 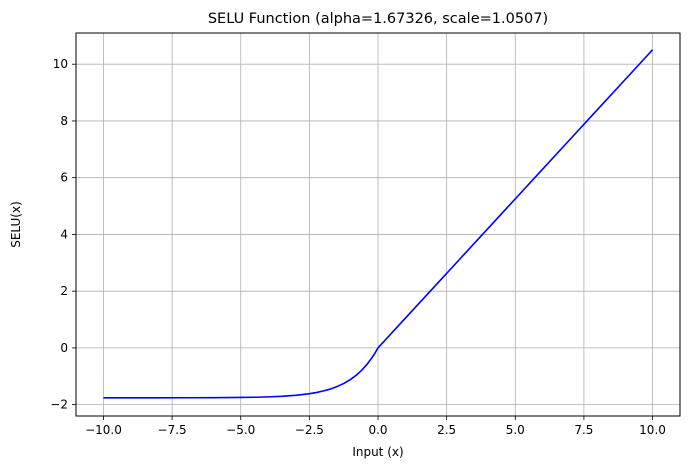 I want to click on y-tick-label: 4, so click(x=64, y=234).